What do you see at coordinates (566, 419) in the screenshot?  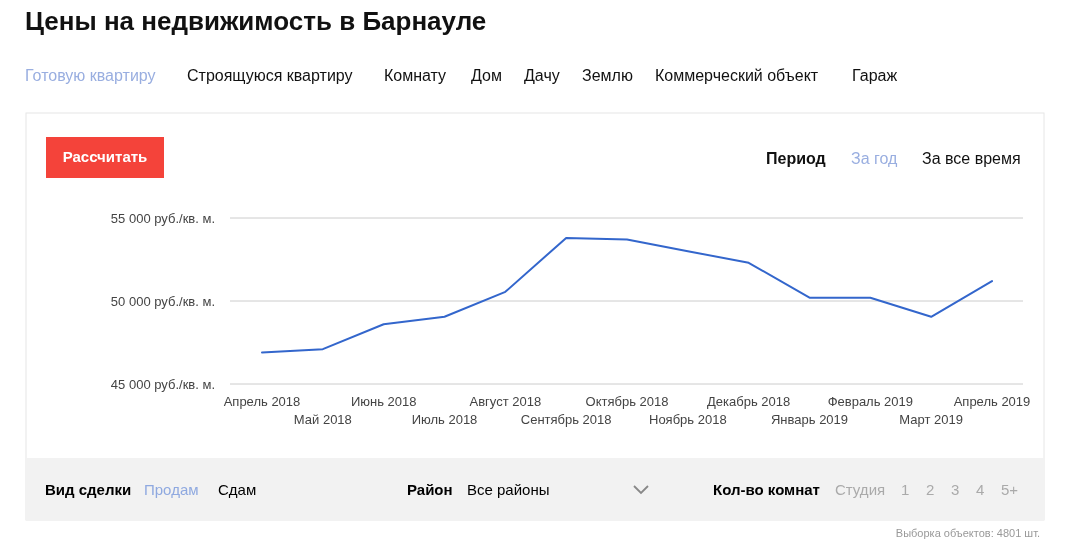 I see `x-tick-label: Сентябрь 2018` at bounding box center [566, 419].